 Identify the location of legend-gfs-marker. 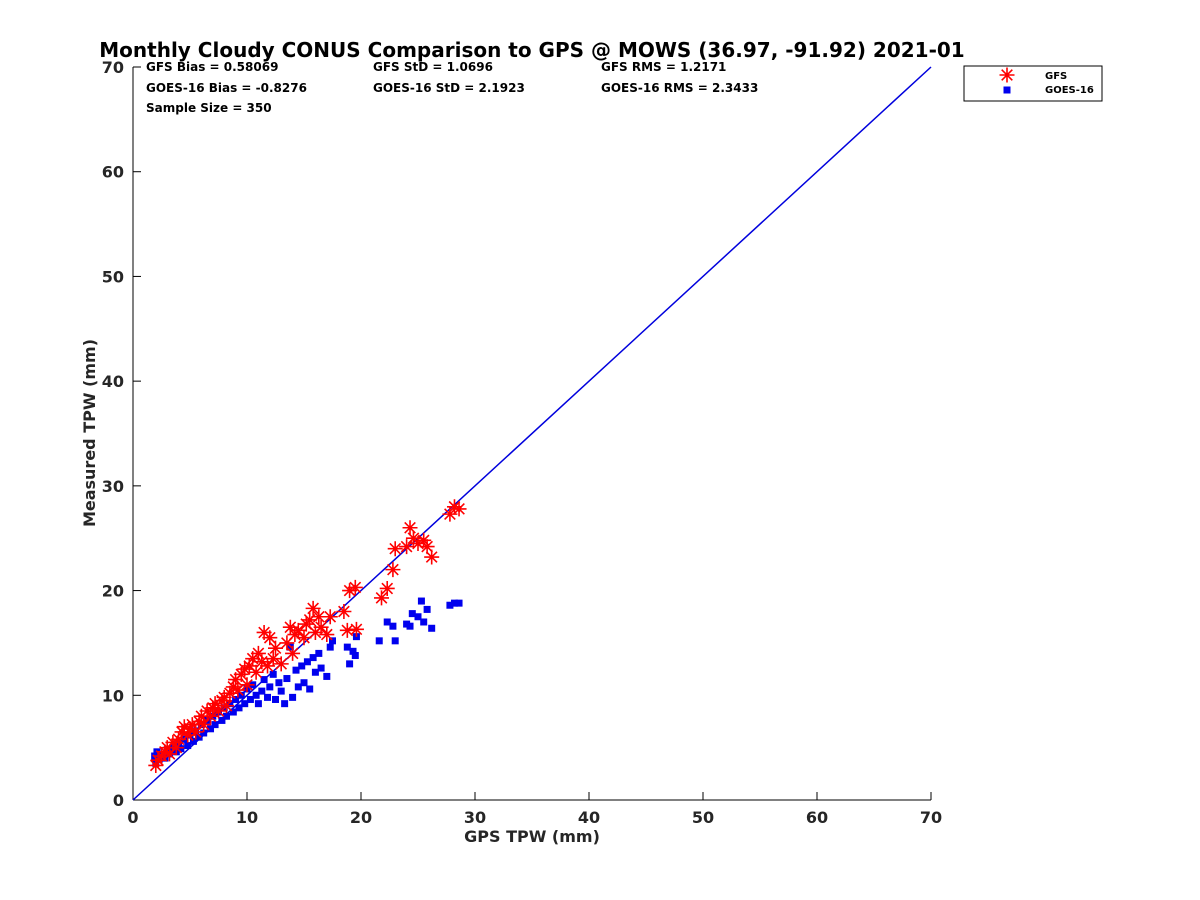
(1007, 75).